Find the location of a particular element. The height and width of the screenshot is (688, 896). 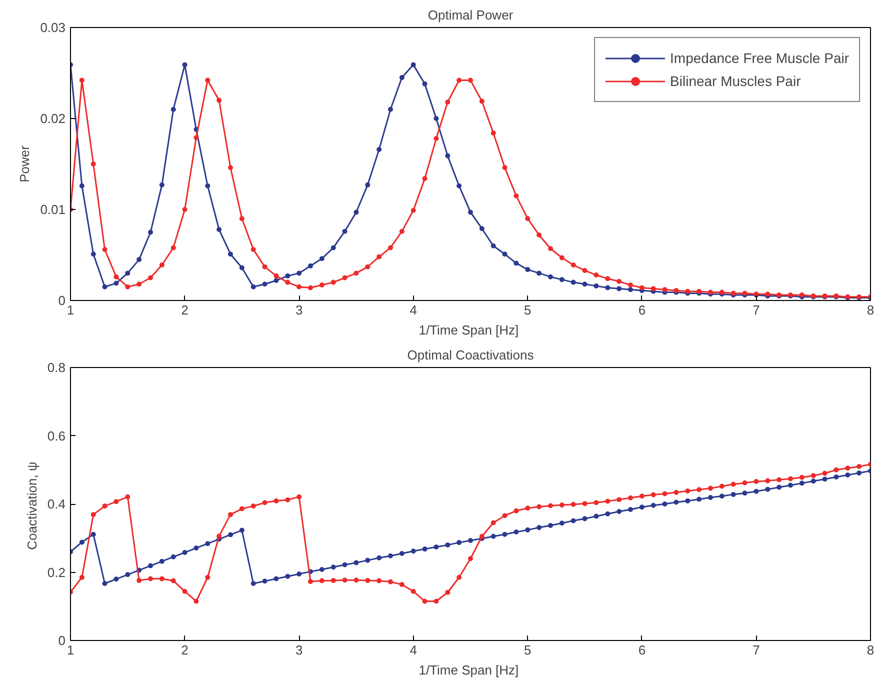

y-tick-label: 0.4 is located at coordinates (56, 504).